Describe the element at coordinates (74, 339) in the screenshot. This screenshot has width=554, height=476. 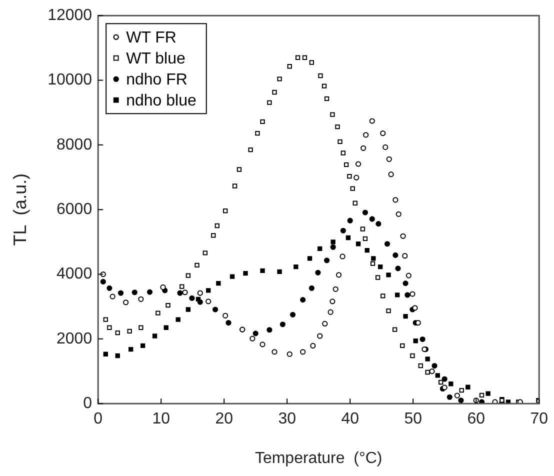
I see `y-tick-label: 2000` at that location.